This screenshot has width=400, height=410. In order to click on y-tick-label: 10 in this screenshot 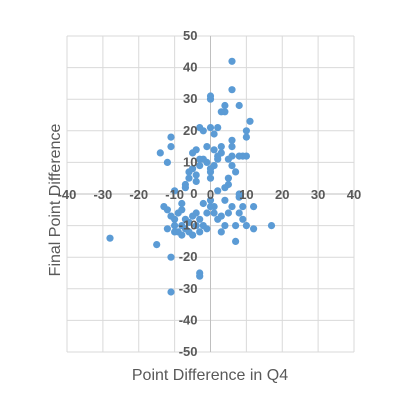, I will do `click(190, 161)`.